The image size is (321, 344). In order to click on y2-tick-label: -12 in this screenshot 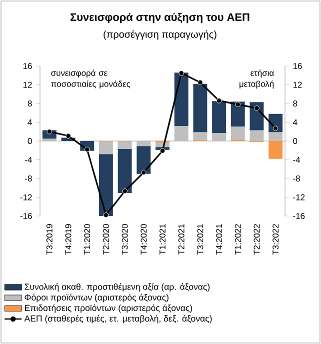, I will do `click(299, 197)`.